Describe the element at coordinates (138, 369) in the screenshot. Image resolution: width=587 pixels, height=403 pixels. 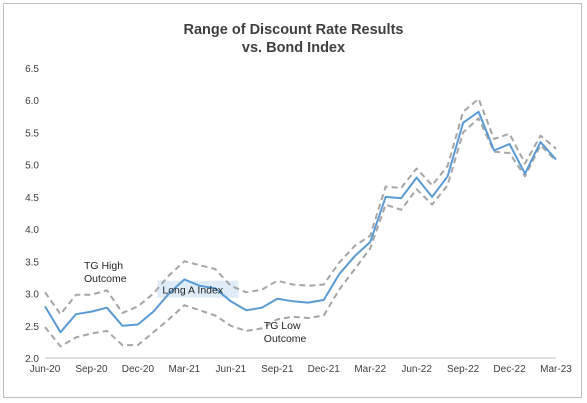
I see `x-tick-label: Dec-20` at that location.